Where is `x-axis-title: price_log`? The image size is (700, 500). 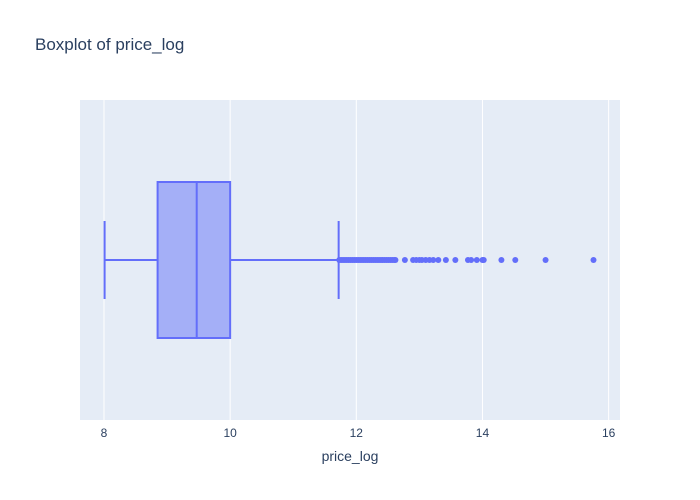
x-axis-title: price_log is located at coordinates (350, 456).